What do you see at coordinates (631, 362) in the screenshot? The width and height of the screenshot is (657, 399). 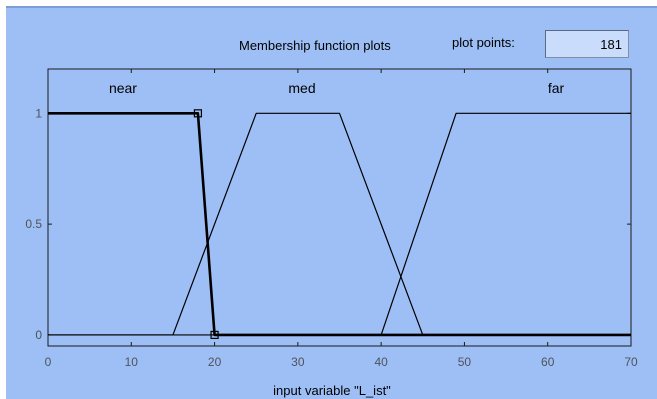 I see `x-tick-label: 70` at bounding box center [631, 362].